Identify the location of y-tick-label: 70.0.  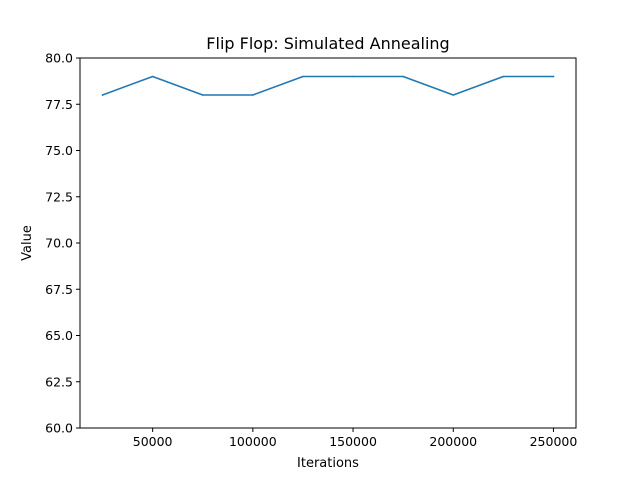
(59, 243).